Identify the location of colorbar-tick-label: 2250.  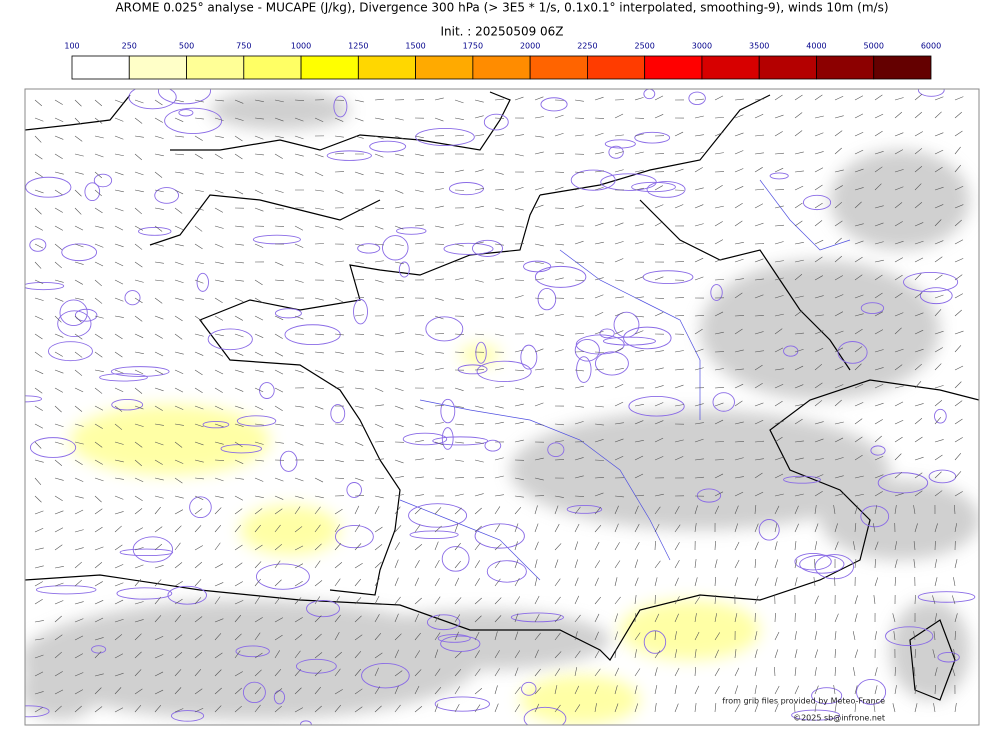
(587, 46).